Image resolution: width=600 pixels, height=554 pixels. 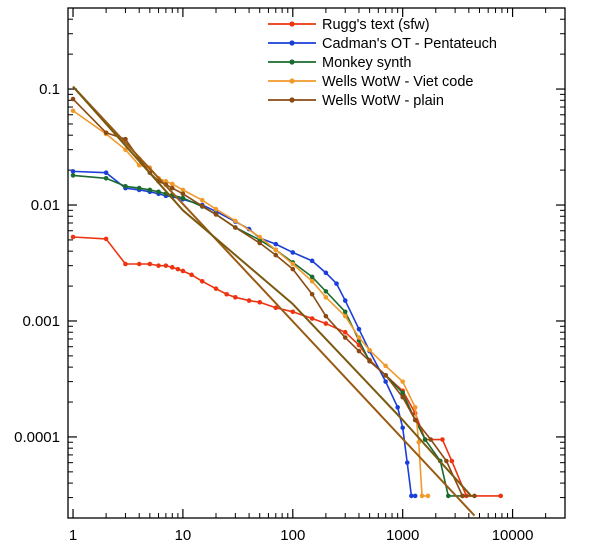 I want to click on x-tick-label: 1000, so click(x=402, y=535).